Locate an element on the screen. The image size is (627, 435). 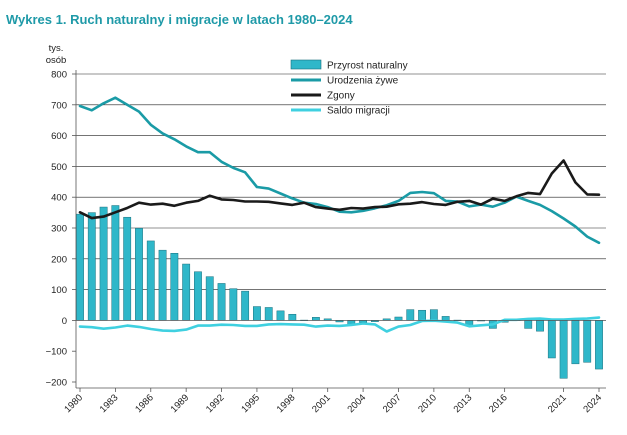
legend-label: Saldo migracji is located at coordinates (358, 111).